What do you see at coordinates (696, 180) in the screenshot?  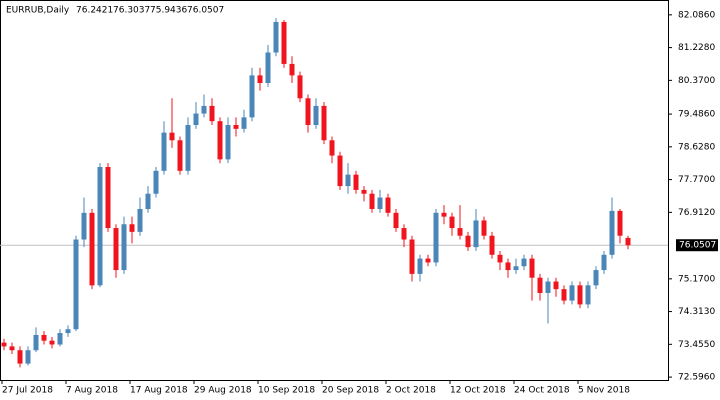 I see `y-tick-label: 77.7700` at bounding box center [696, 180].